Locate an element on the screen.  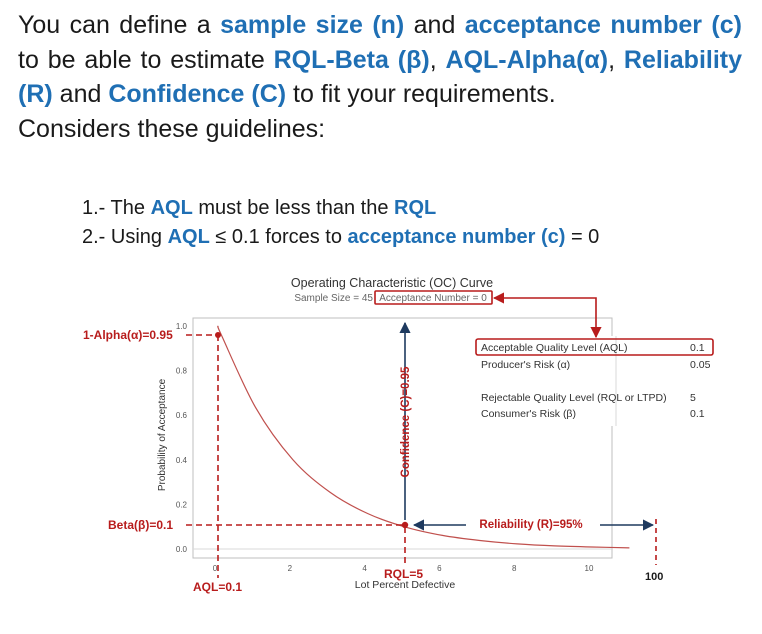
aql-param-label: Acceptable Quality Level (AQL) is located at coordinates (554, 348).